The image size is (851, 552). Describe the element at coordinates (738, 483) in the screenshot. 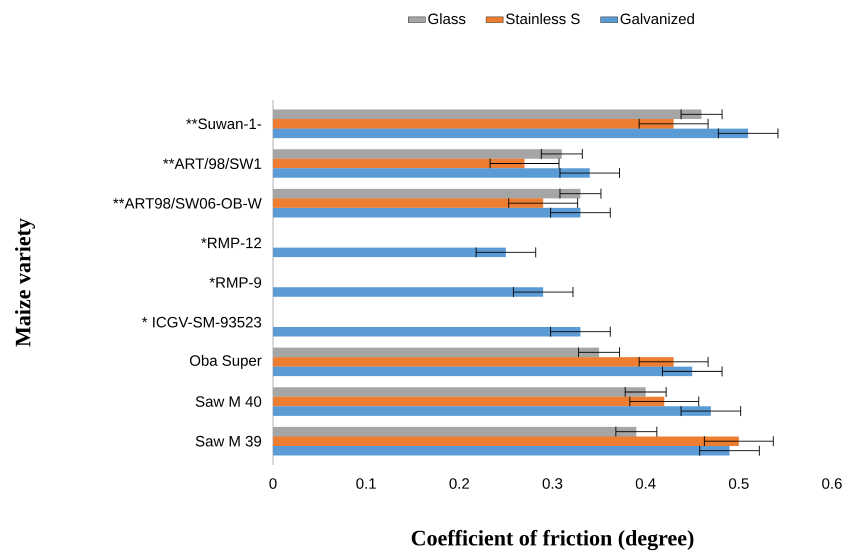

I see `x-tick-label: 0.5` at that location.